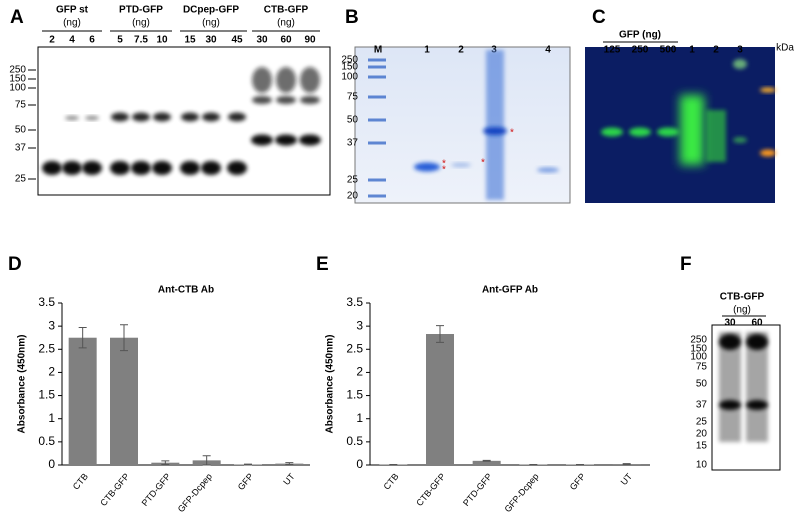 The height and width of the screenshot is (526, 800). What do you see at coordinates (286, 10) in the screenshot?
I see `group-name: CTB-GFP` at bounding box center [286, 10].